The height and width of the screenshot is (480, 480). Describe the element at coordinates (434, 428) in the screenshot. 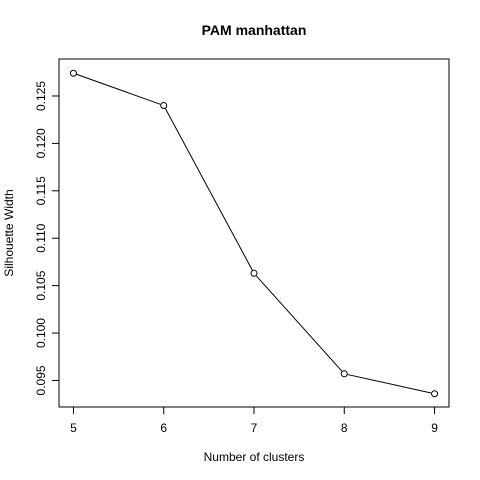

I see `x-tick-label: 9` at that location.